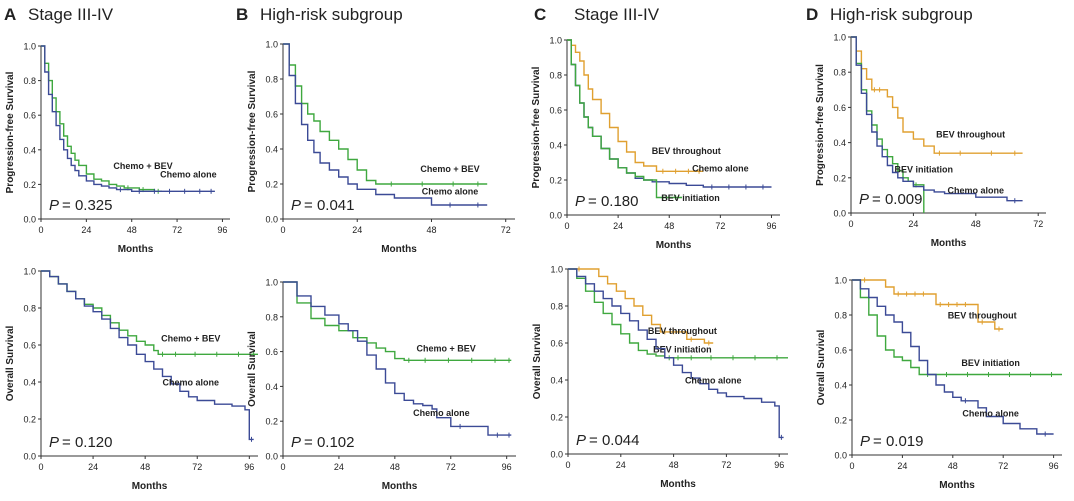 This screenshot has height=501, width=1074. What do you see at coordinates (329, 442) in the screenshot?
I see `p-value: = 0.102` at bounding box center [329, 442].